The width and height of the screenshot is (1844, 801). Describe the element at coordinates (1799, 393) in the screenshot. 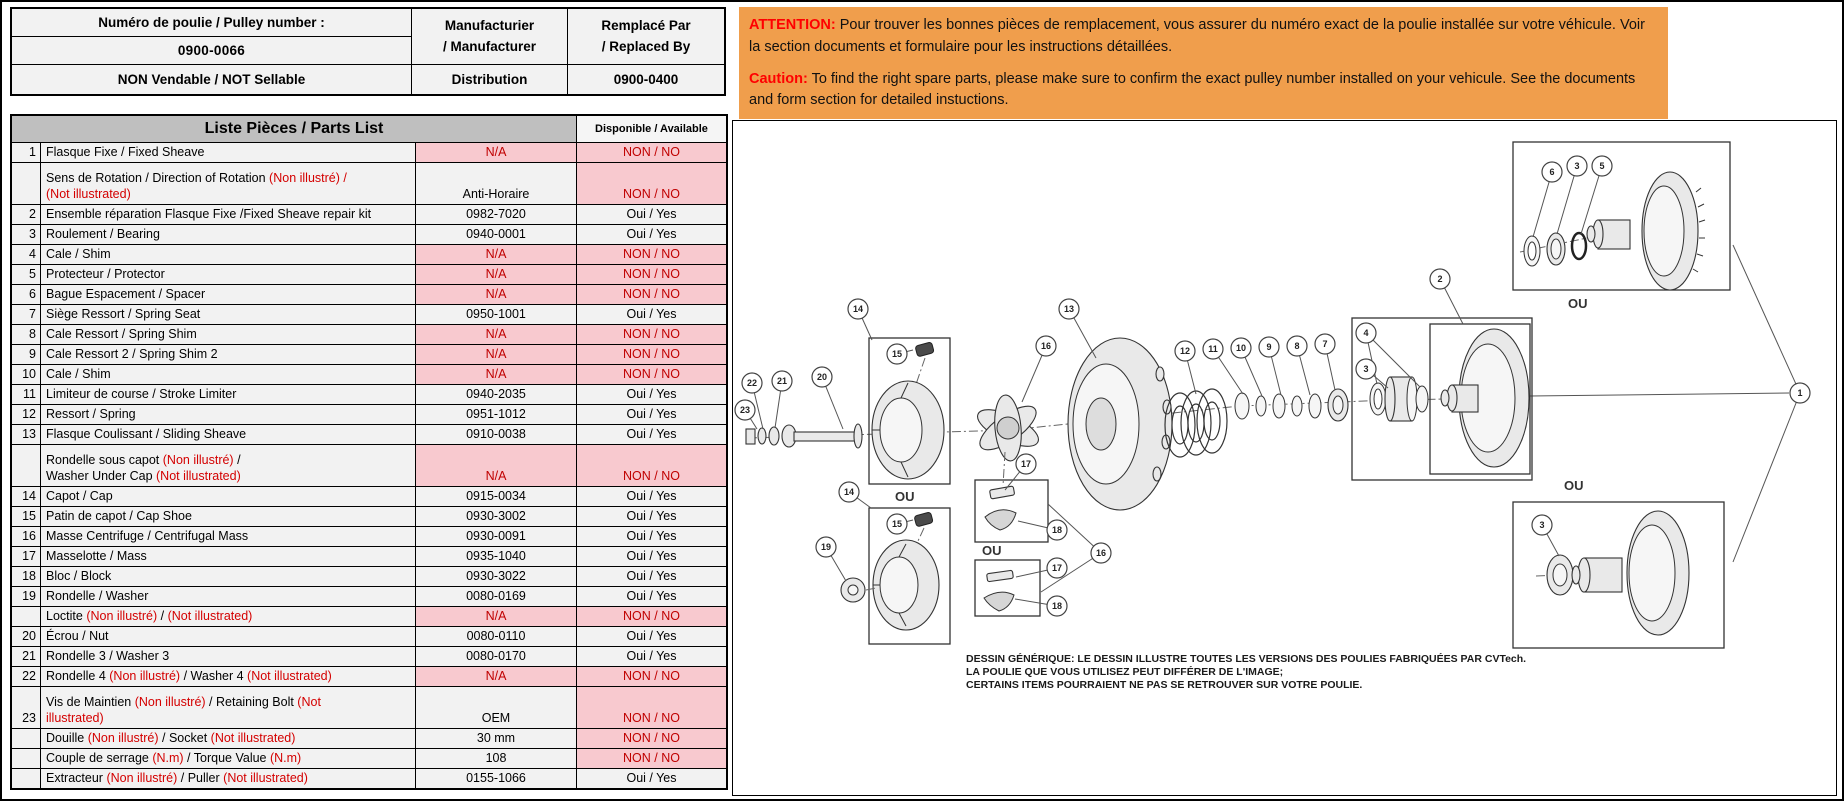

I see `svg-text: 1` at that location.